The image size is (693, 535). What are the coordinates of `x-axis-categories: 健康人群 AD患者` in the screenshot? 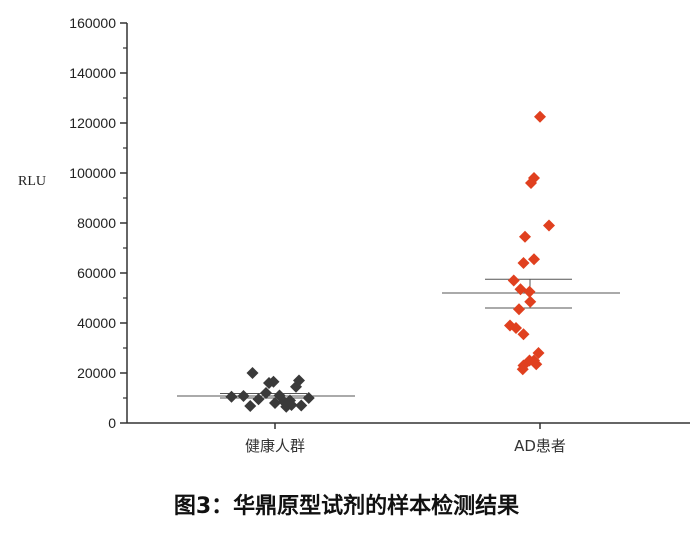 It's located at (405, 439).